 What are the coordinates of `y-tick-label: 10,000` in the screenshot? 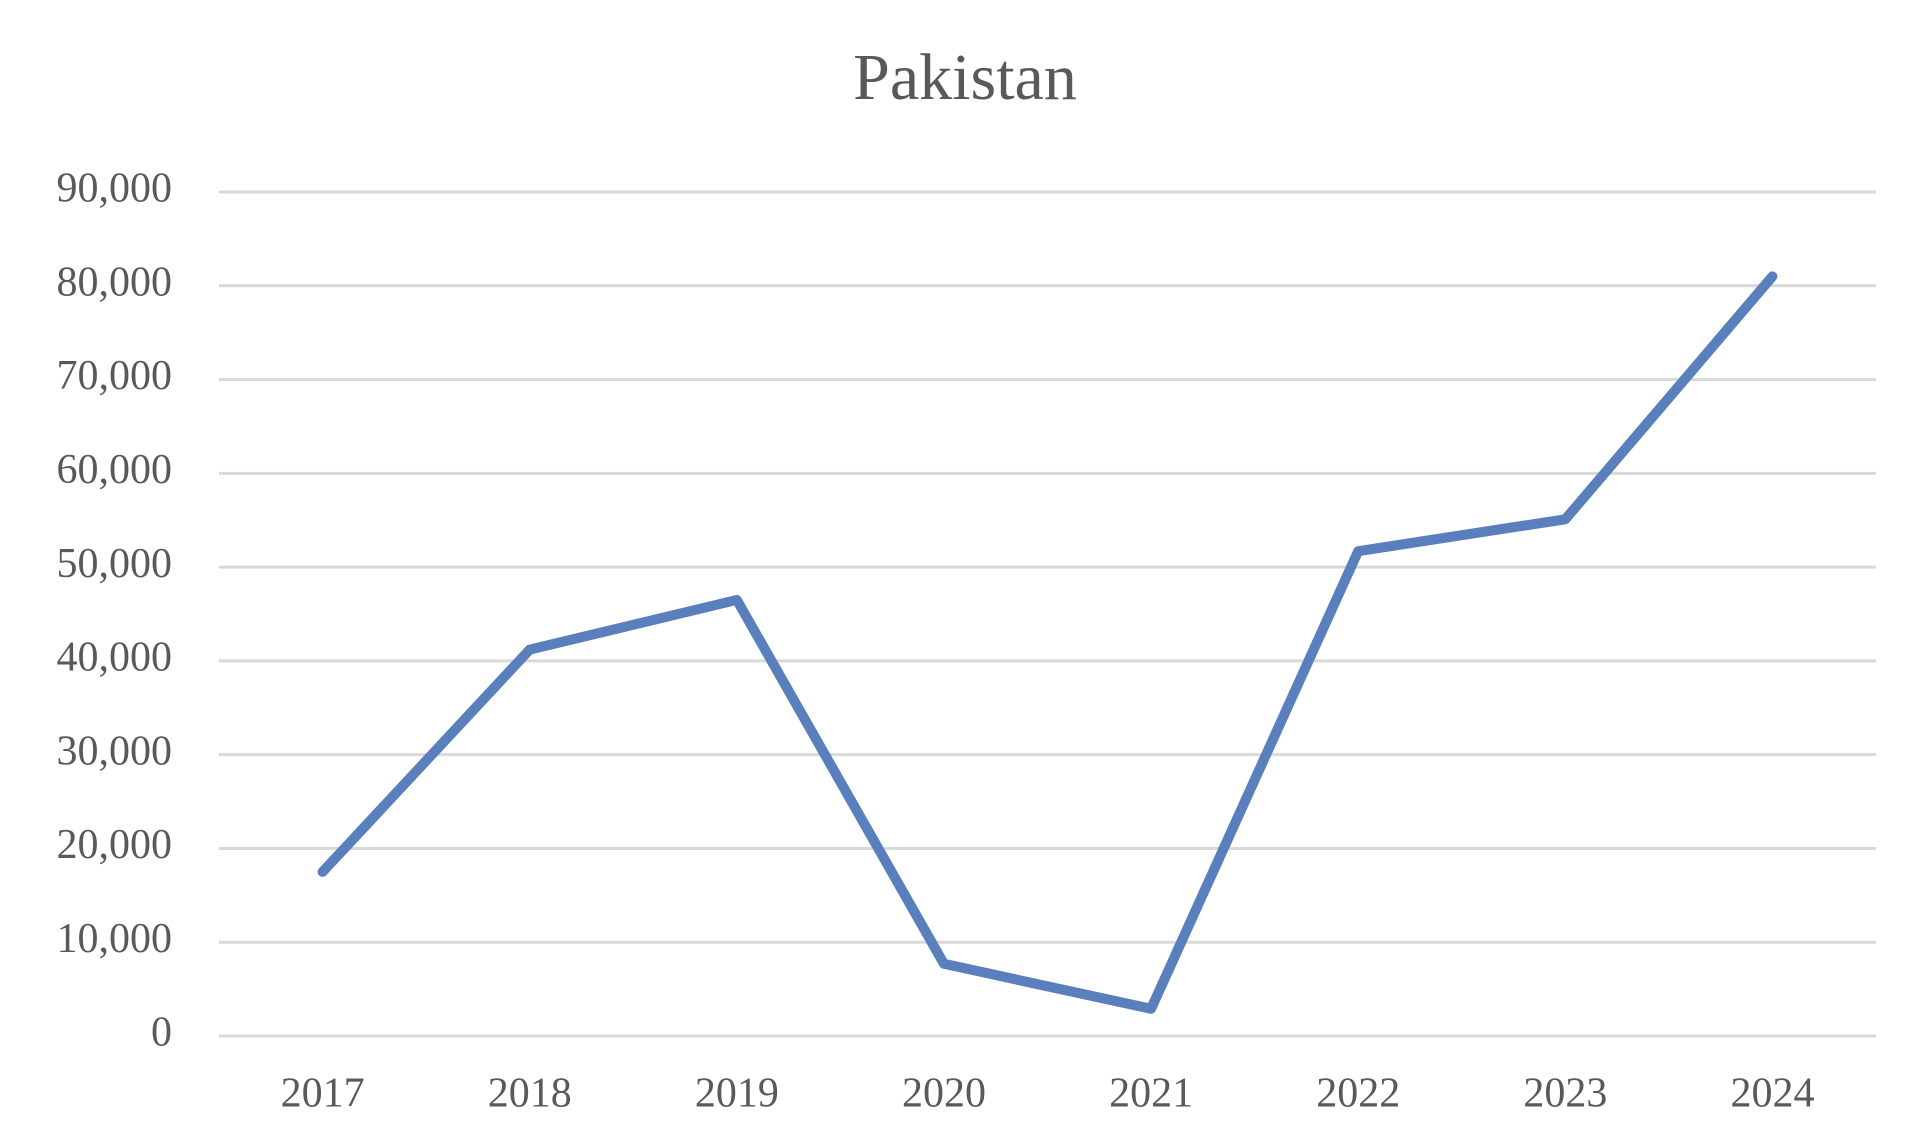 It's located at (115, 939).